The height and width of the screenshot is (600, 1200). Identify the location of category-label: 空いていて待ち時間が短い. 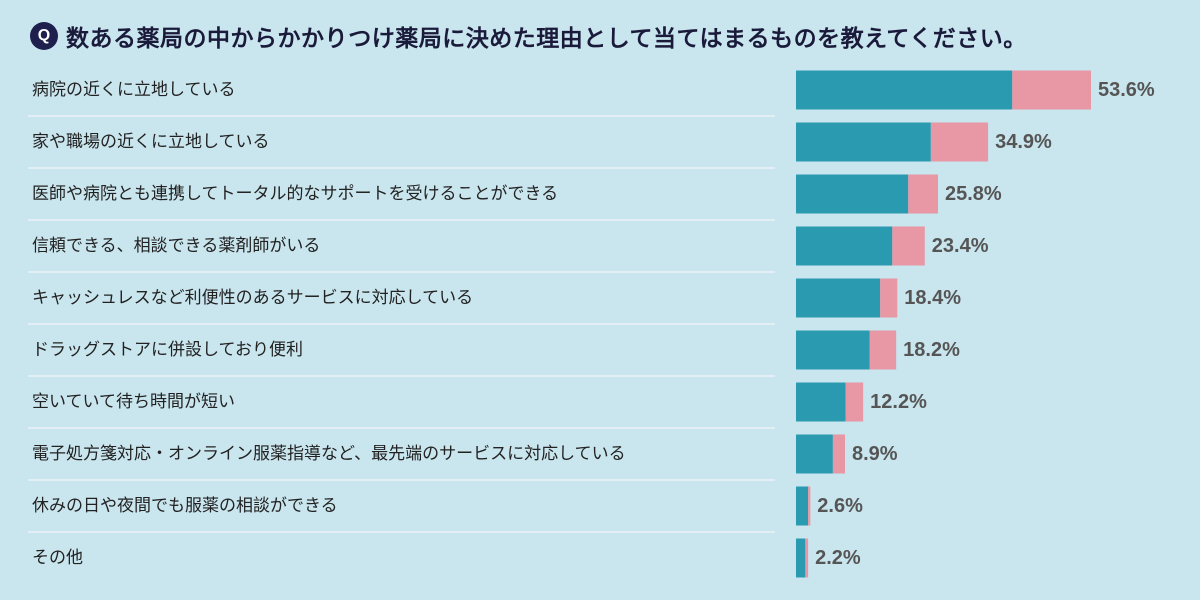
(133, 402).